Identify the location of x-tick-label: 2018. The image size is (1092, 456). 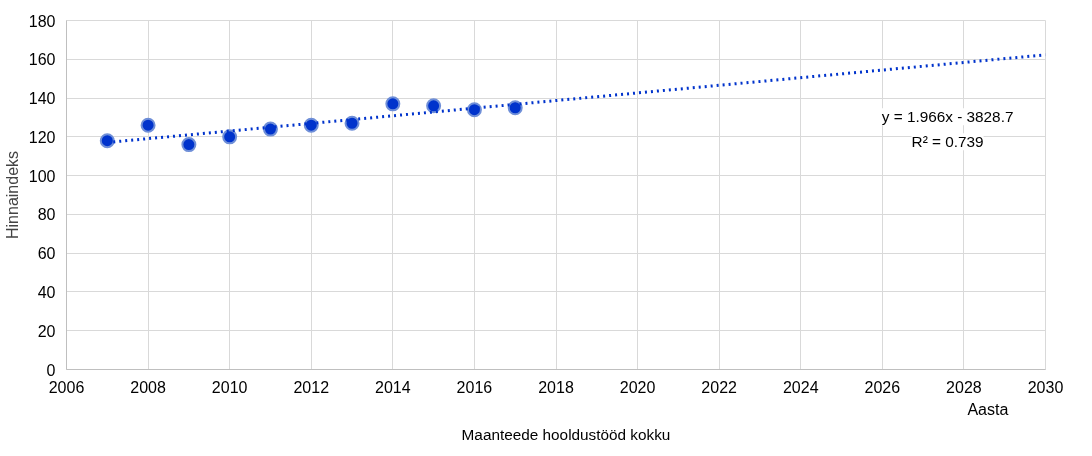
(556, 387).